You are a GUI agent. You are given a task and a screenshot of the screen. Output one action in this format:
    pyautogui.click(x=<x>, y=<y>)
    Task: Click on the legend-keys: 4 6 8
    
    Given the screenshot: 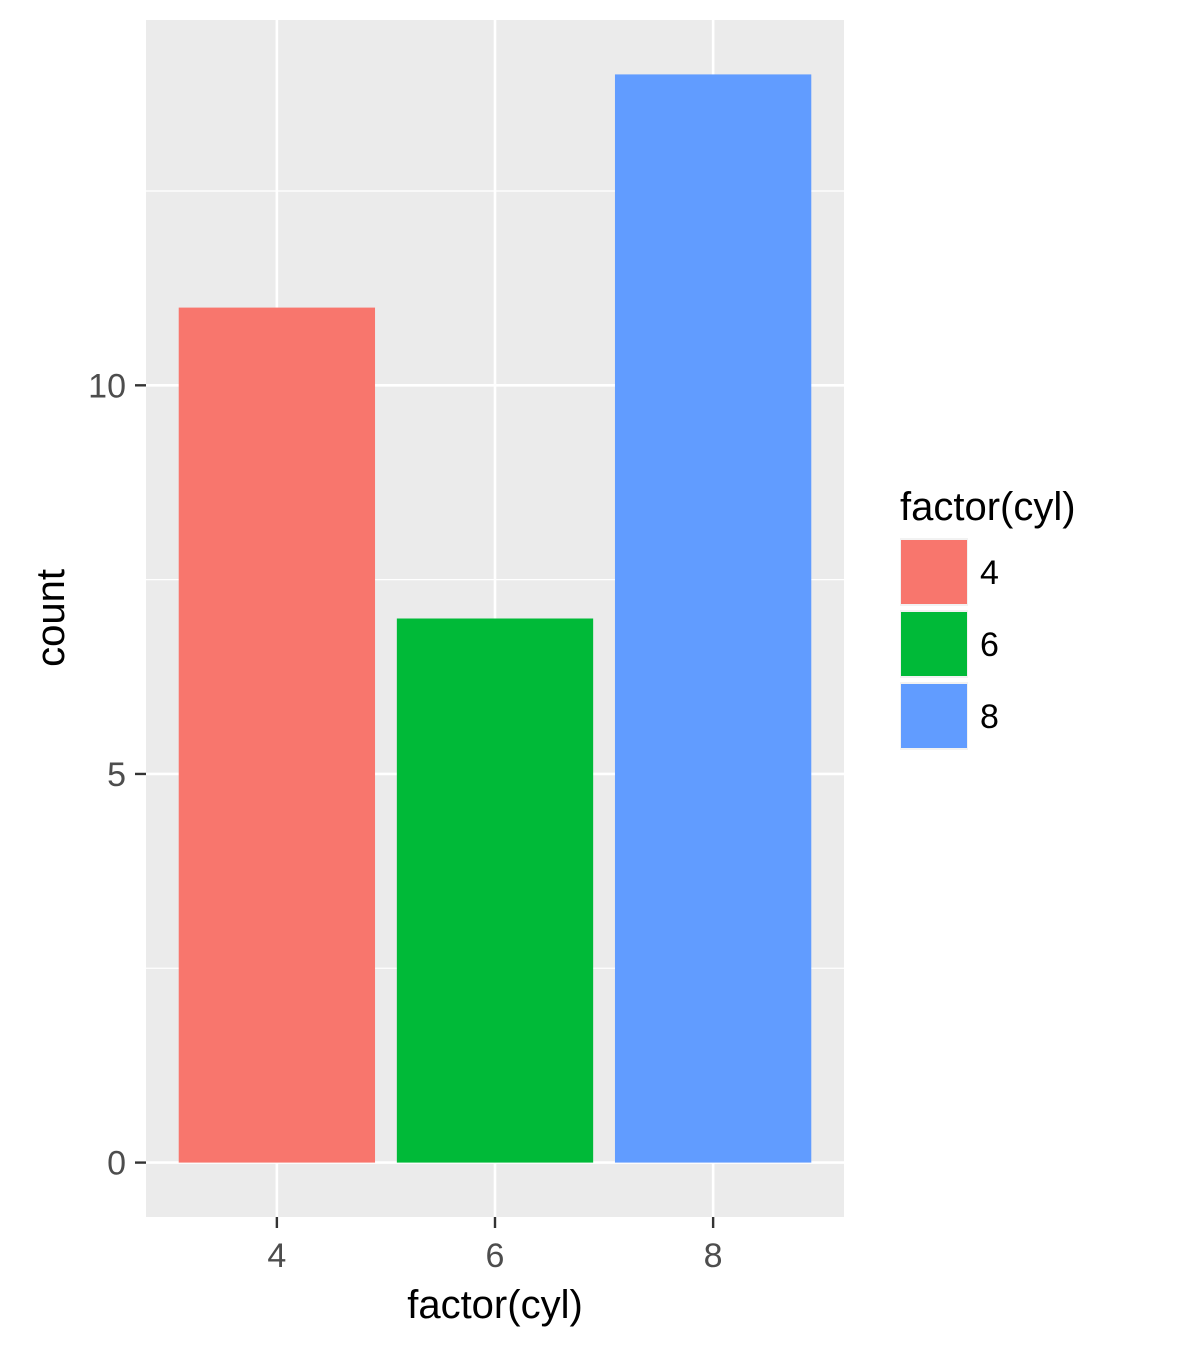 What is the action you would take?
    pyautogui.click(x=949, y=644)
    